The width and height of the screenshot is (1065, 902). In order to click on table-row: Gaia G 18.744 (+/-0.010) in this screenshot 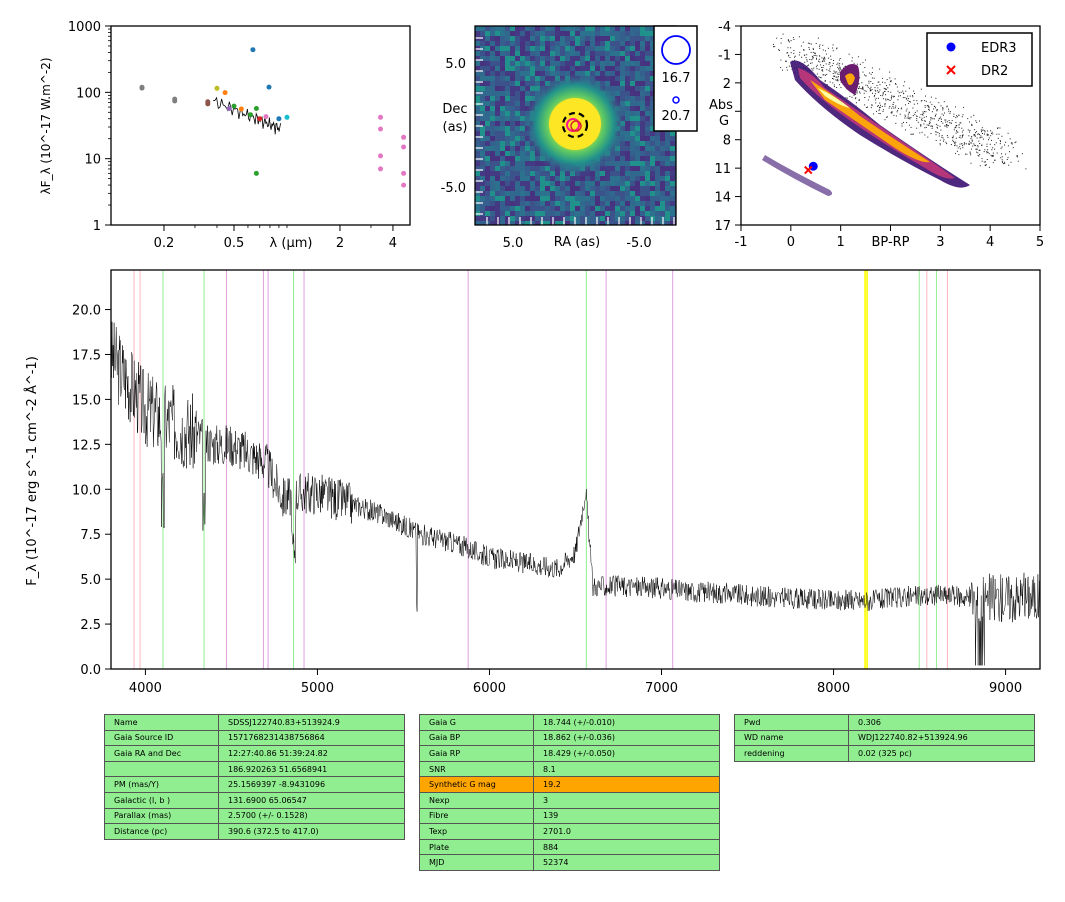, I will do `click(569, 722)`.